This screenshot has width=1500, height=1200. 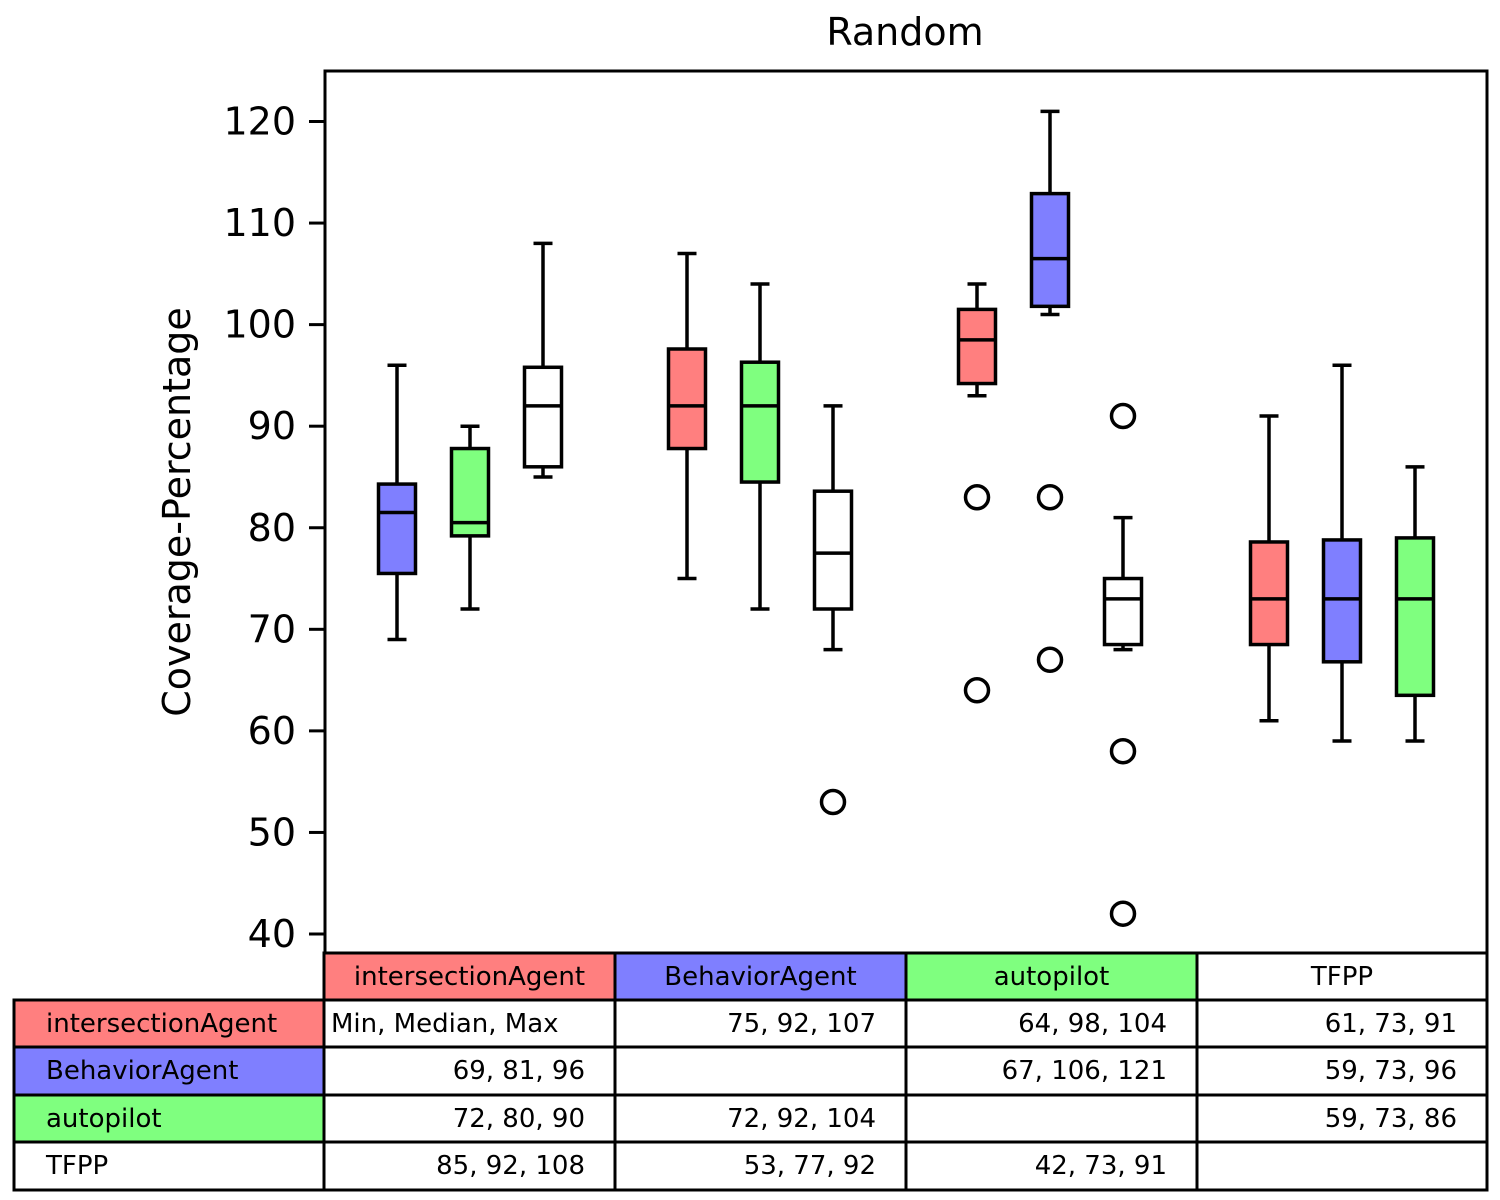 I want to click on box-intersectionAgent-BehaviorAgent, so click(x=397, y=502).